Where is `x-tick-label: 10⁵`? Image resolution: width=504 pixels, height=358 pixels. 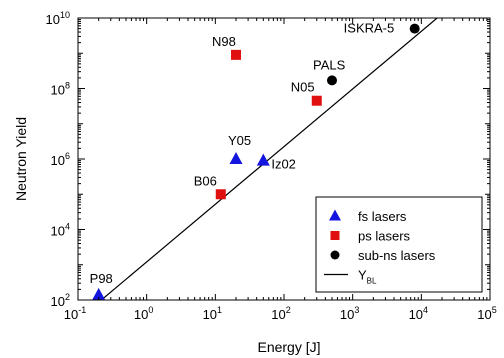 x-tick-label: 10⁵ is located at coordinates (486, 313).